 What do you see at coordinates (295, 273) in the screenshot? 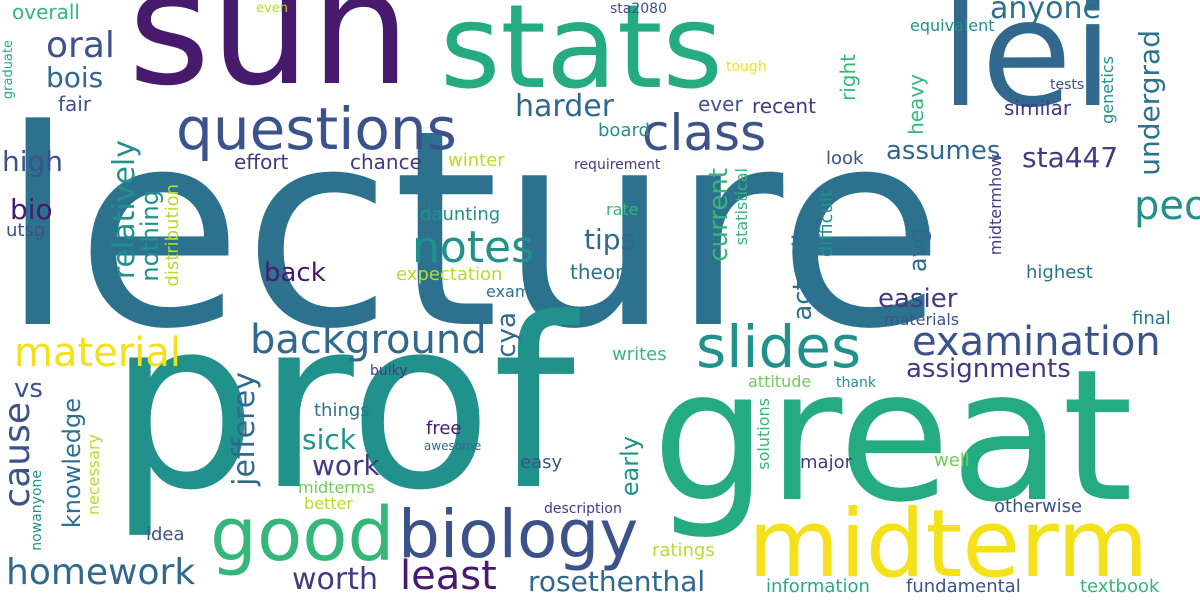
I see `word-back: back` at bounding box center [295, 273].